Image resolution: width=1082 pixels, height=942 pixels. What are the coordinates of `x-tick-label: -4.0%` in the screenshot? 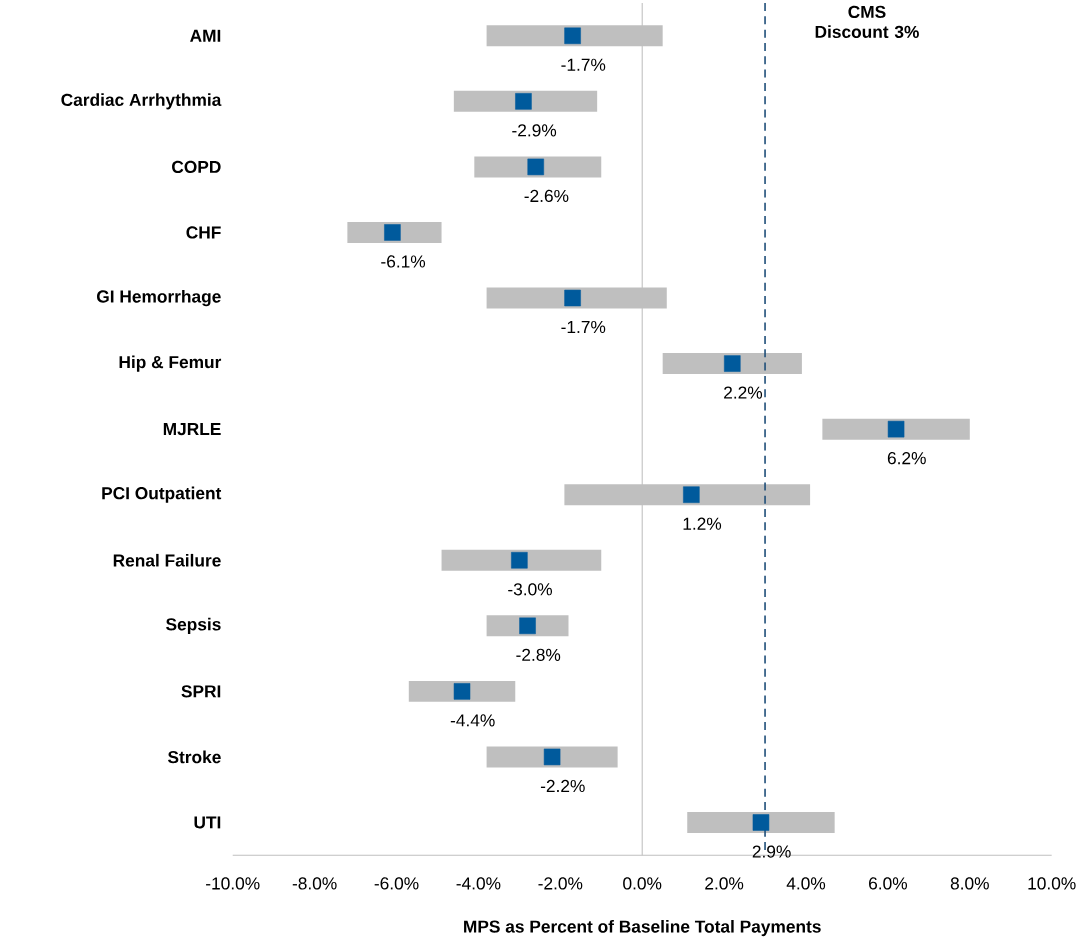 It's located at (478, 883).